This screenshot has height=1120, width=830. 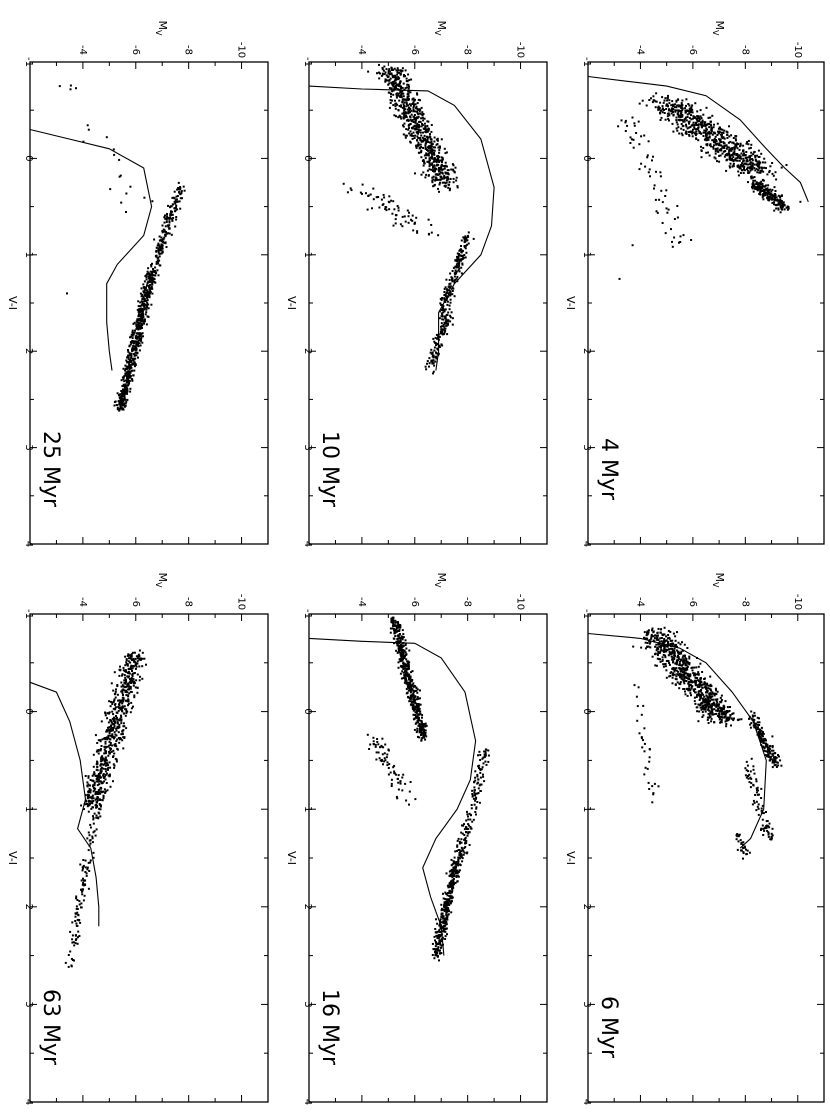 I want to click on y-tick-label: -10, so click(x=520, y=602).